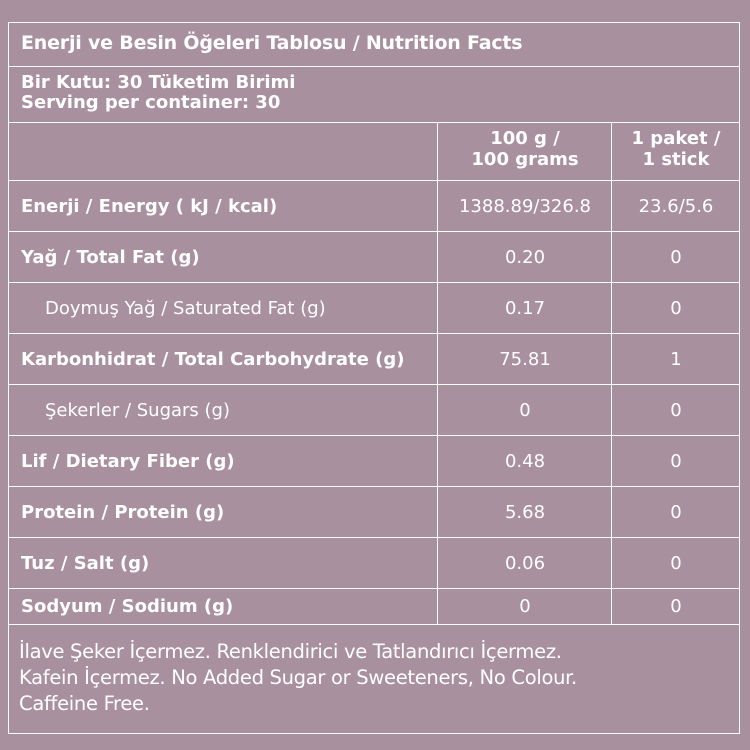 The width and height of the screenshot is (750, 750). I want to click on row-value-per-stick: 1, so click(676, 359).